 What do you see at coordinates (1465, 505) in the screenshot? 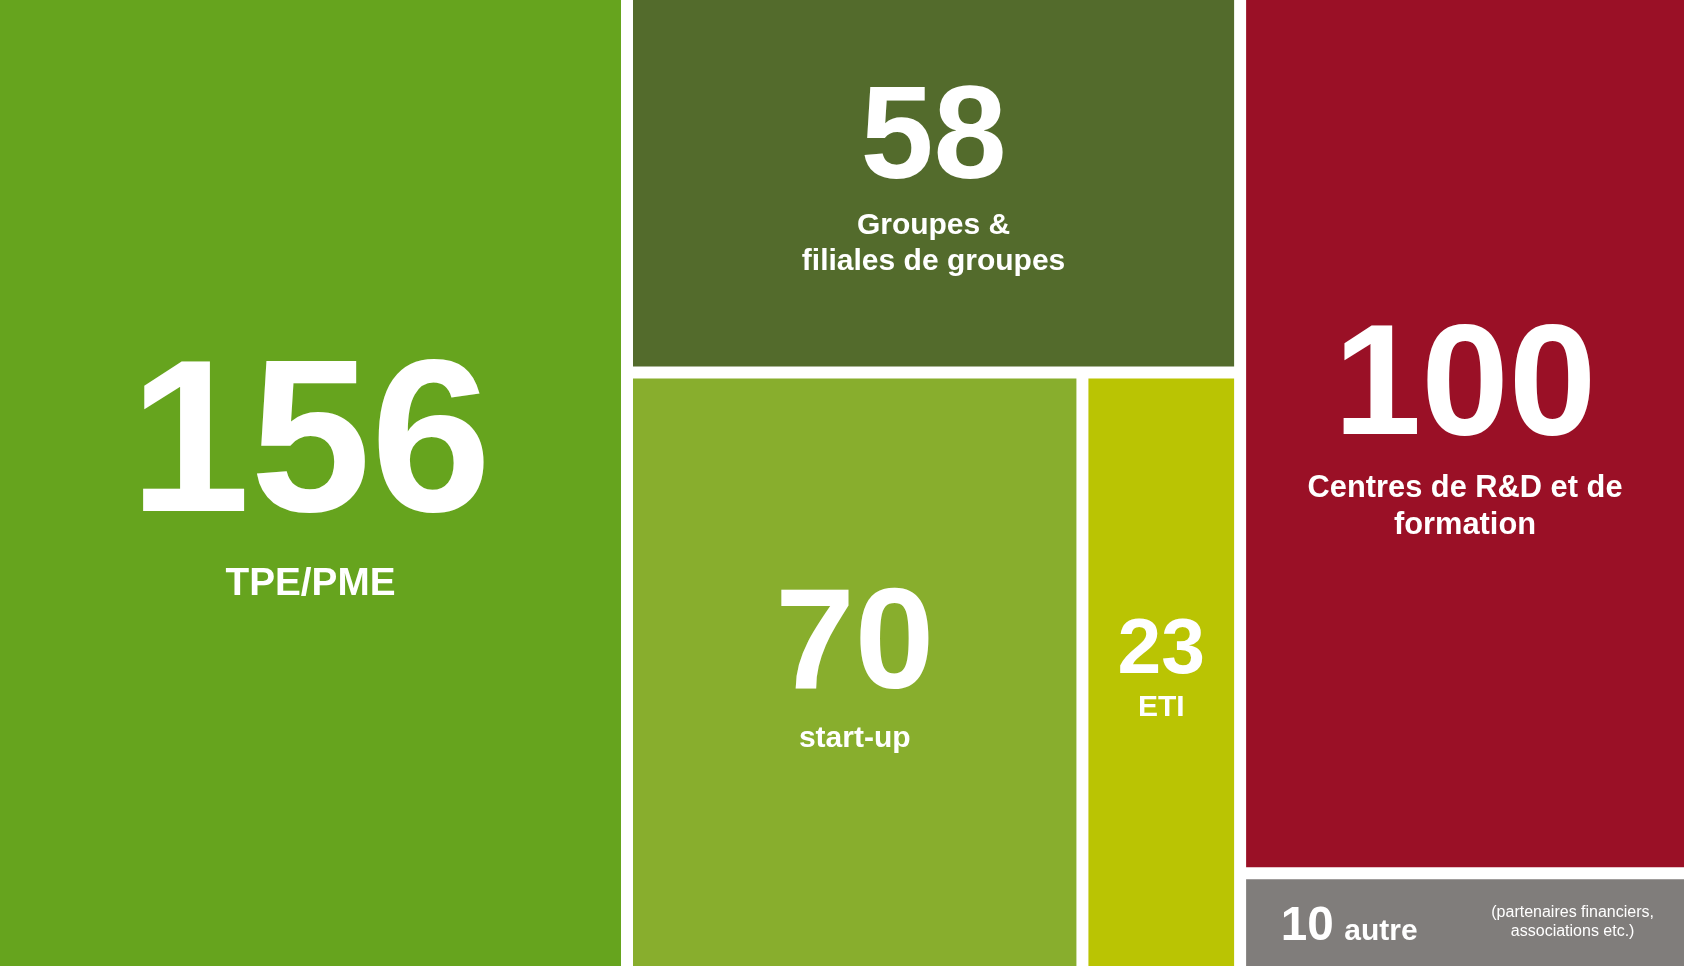
I see `category-label: Centres de R&D et de formation` at bounding box center [1465, 505].